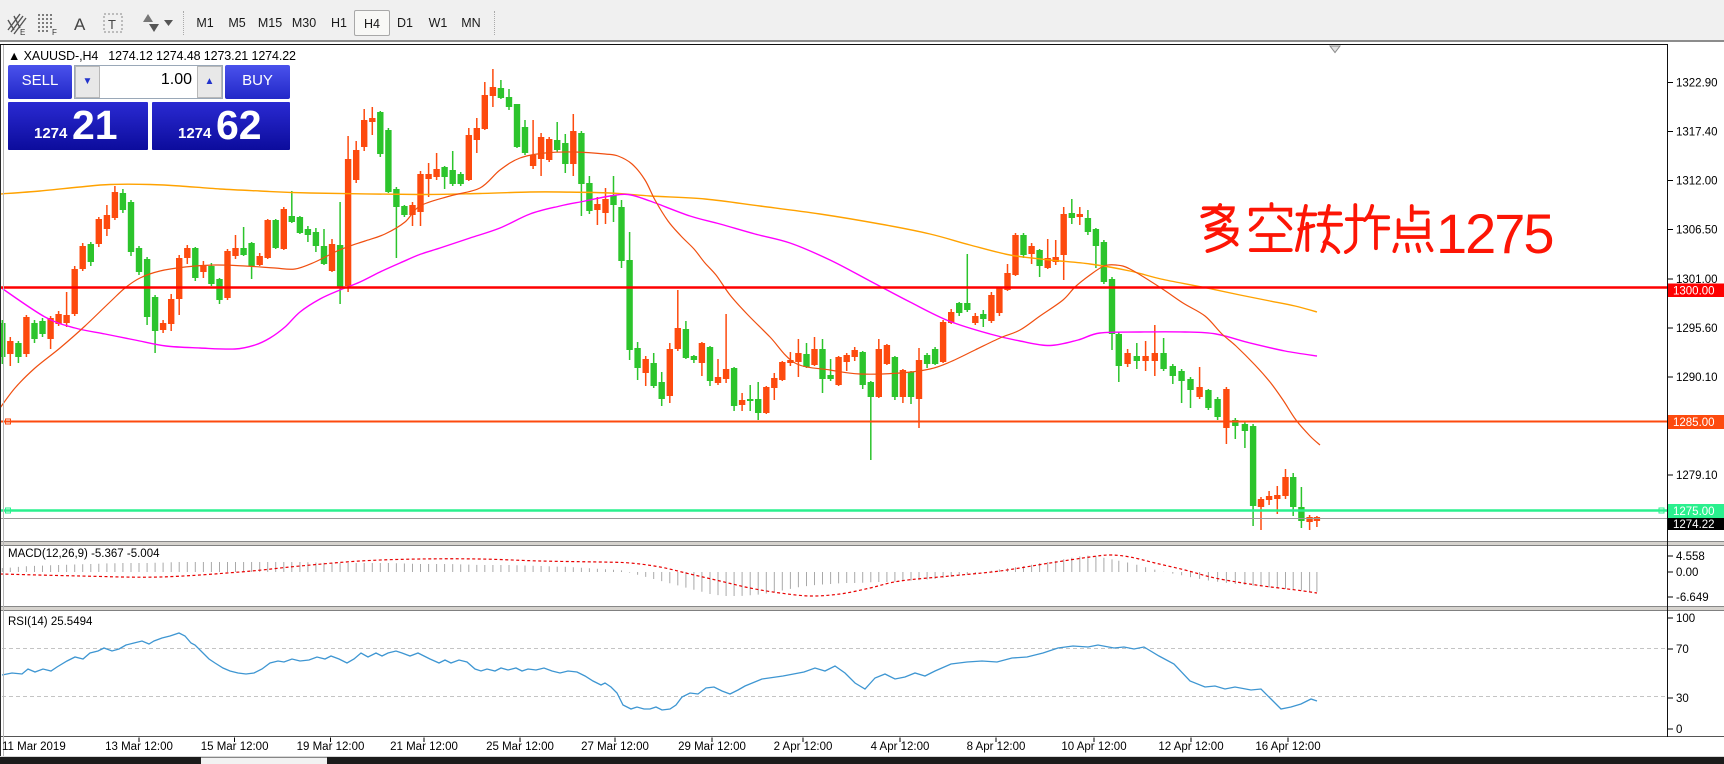  I want to click on svg-text: 2 Apr 12:00, so click(803, 747).